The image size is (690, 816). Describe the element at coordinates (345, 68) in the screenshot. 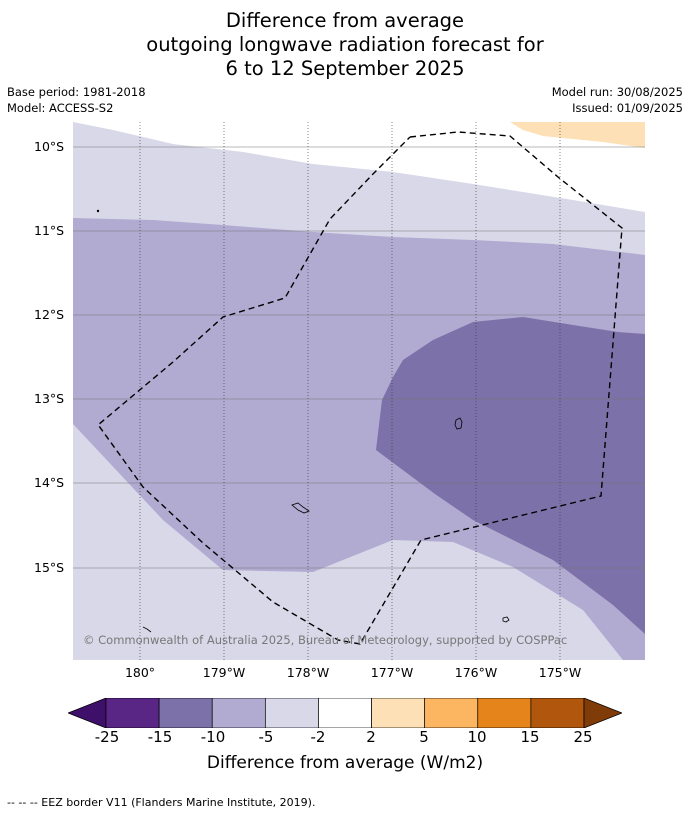

I see `title-line-3: 6 to 12 September 2025` at that location.